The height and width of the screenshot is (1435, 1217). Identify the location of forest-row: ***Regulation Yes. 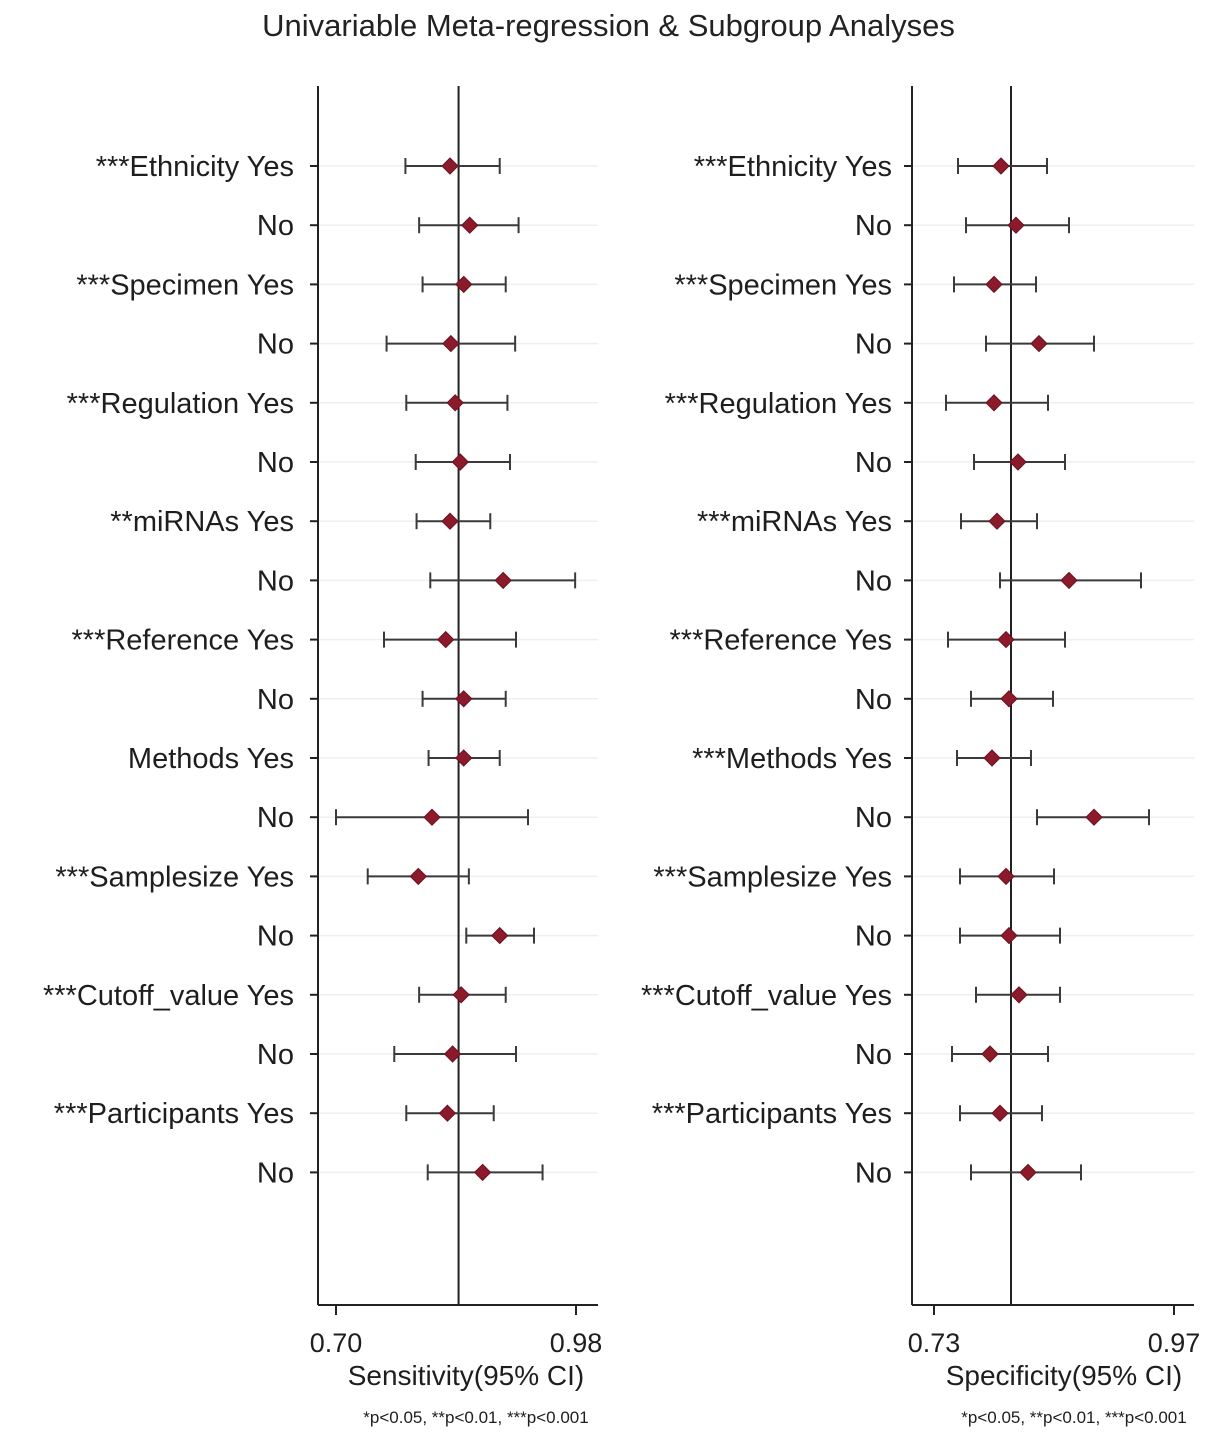
(857, 404).